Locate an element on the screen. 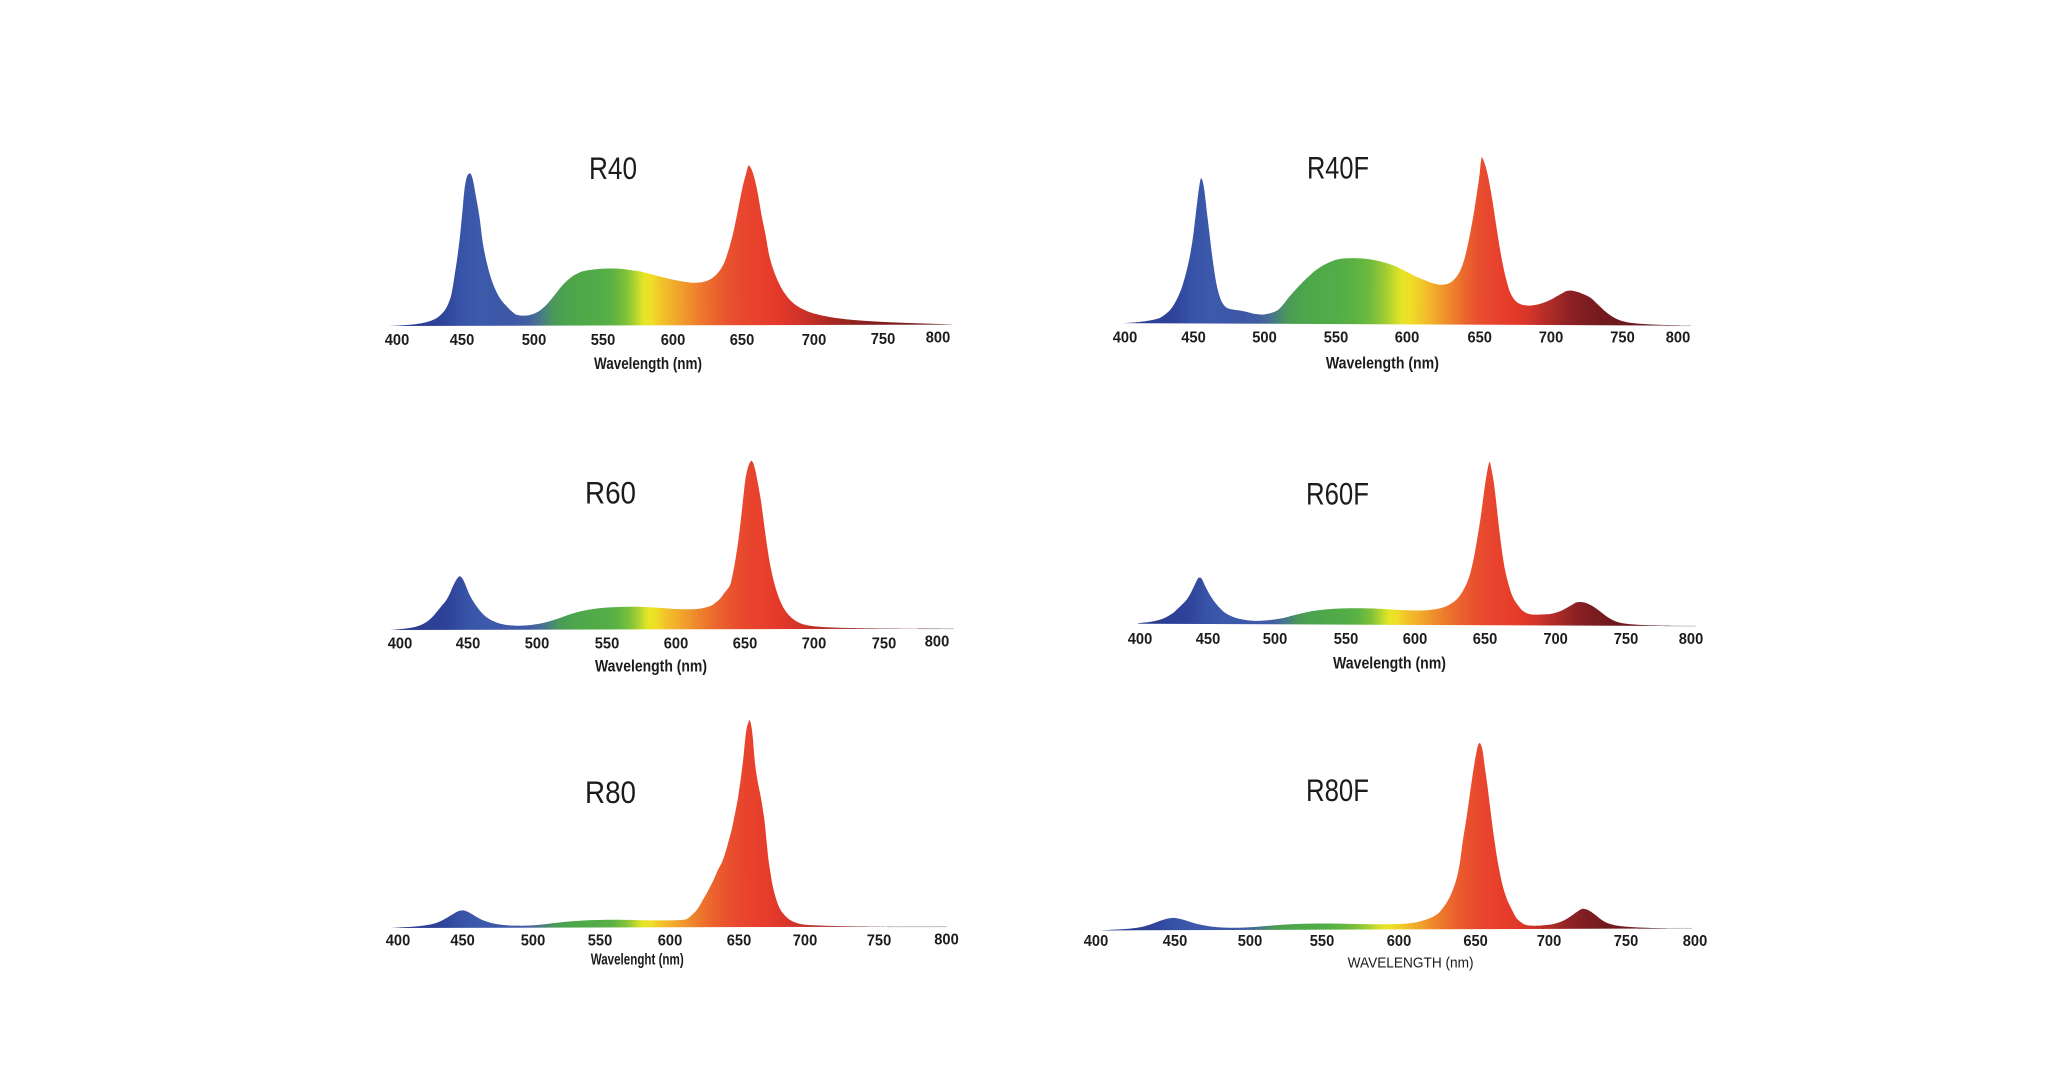 This screenshot has height=1092, width=2048. svg-text: R40F is located at coordinates (1338, 167).